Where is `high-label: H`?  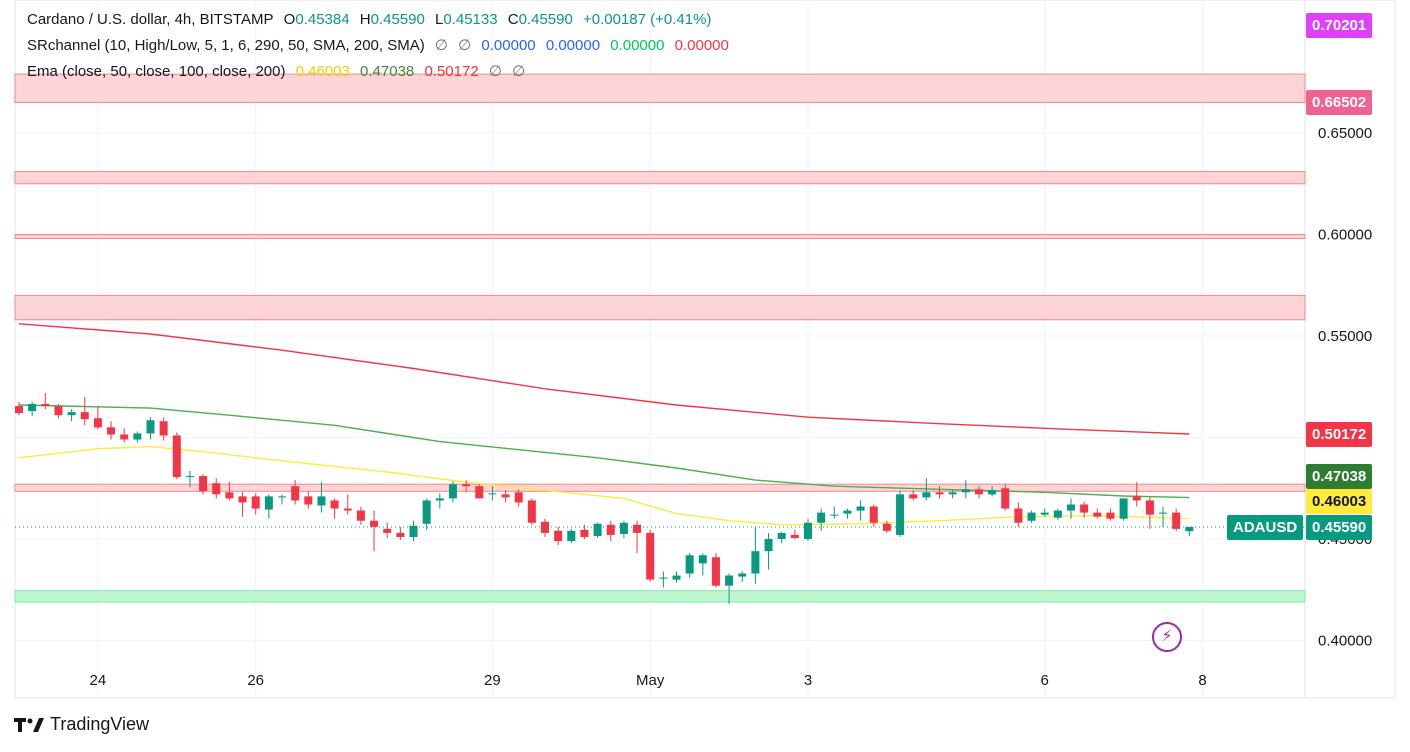 high-label: H is located at coordinates (365, 19).